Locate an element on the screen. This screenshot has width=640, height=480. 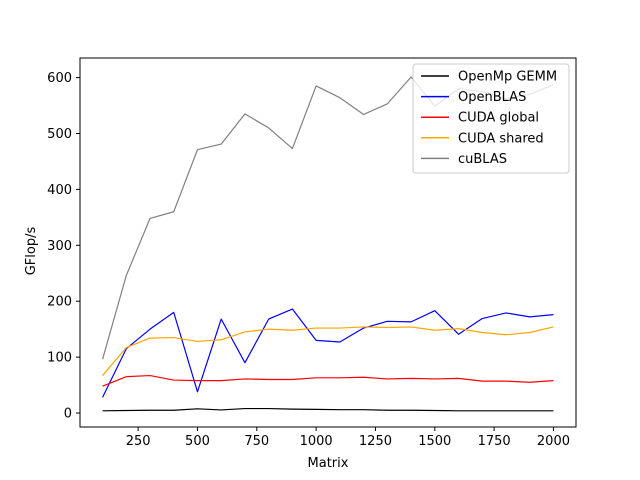
series-line-cuda-shared is located at coordinates (328, 351).